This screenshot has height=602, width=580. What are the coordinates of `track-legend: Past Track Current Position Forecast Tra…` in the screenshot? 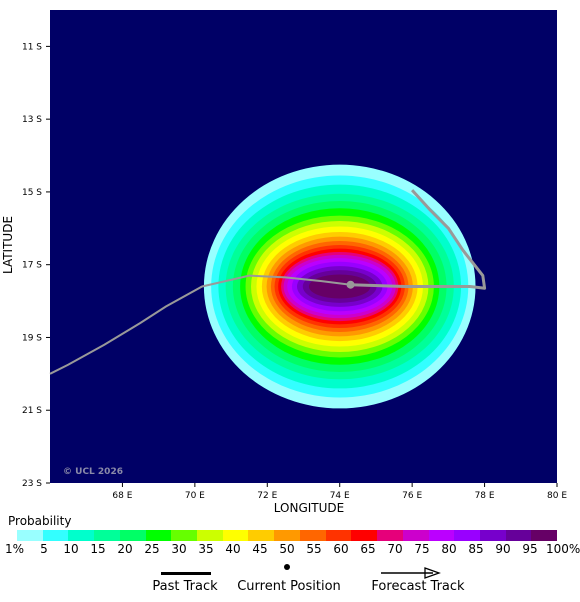 It's located at (290, 580).